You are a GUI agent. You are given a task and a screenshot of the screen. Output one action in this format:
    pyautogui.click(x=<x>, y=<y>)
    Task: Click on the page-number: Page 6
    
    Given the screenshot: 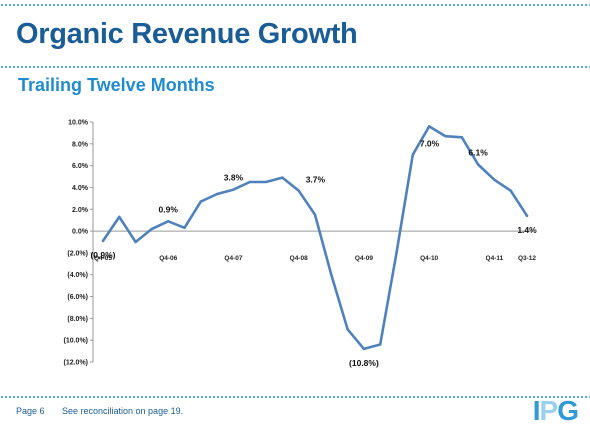 What is the action you would take?
    pyautogui.click(x=30, y=411)
    